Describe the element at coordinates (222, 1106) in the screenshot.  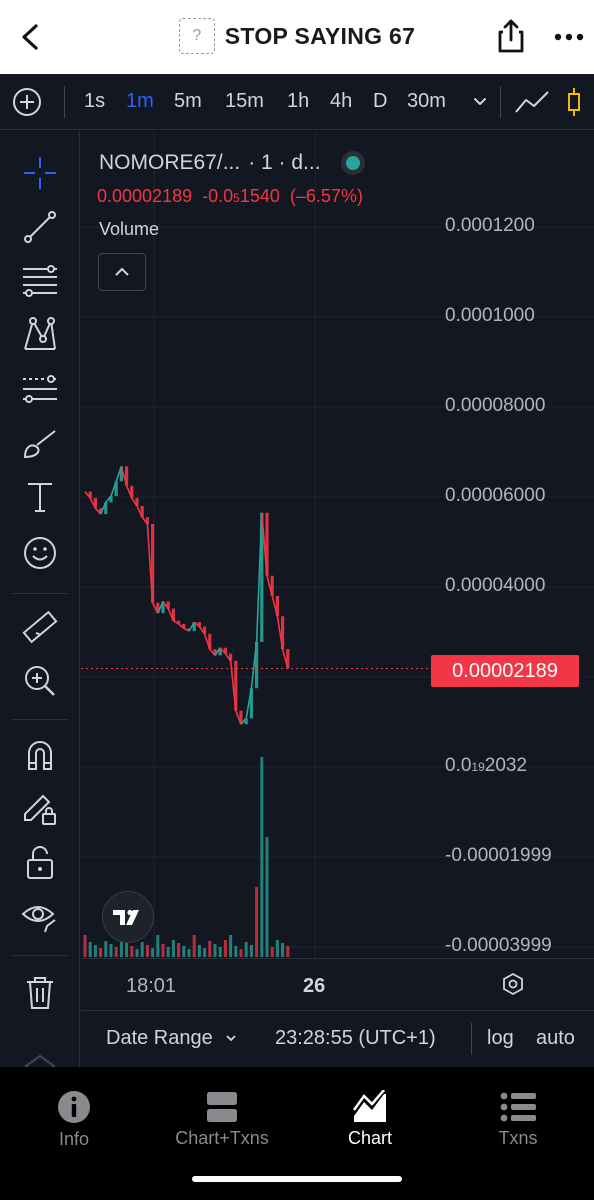
I see `split-view-icon` at that location.